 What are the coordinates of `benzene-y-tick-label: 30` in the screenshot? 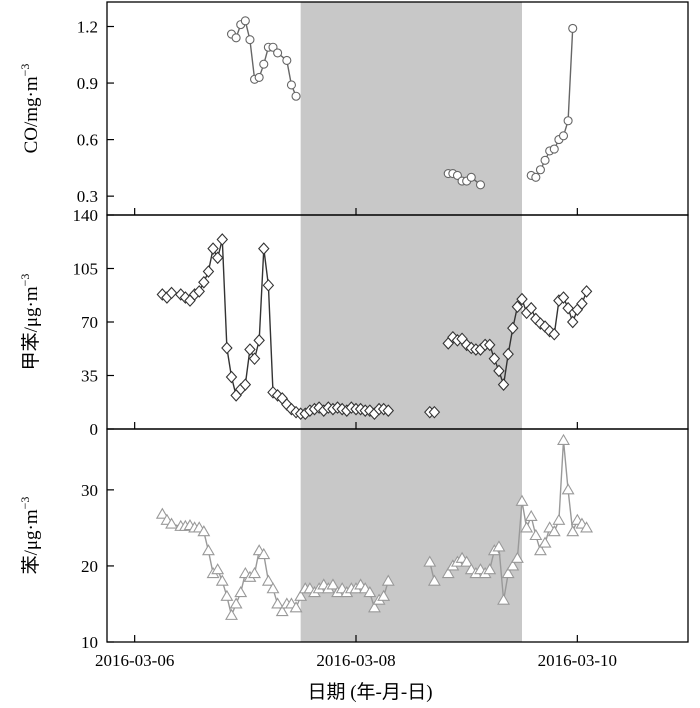 It's located at (89, 490).